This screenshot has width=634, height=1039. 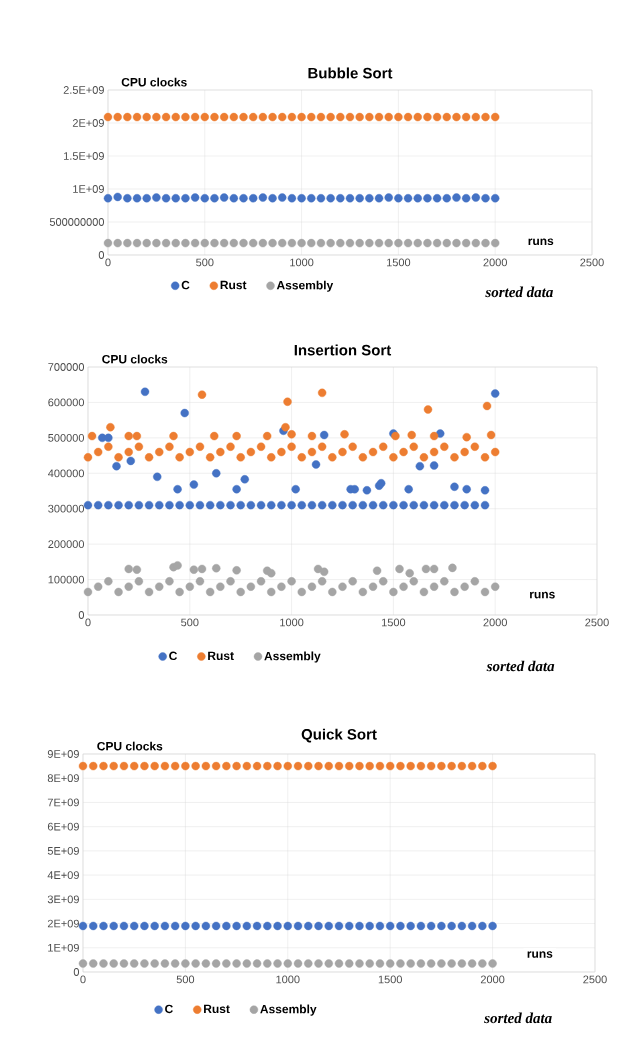 I want to click on y-tick-label: 600000, so click(x=66, y=402).